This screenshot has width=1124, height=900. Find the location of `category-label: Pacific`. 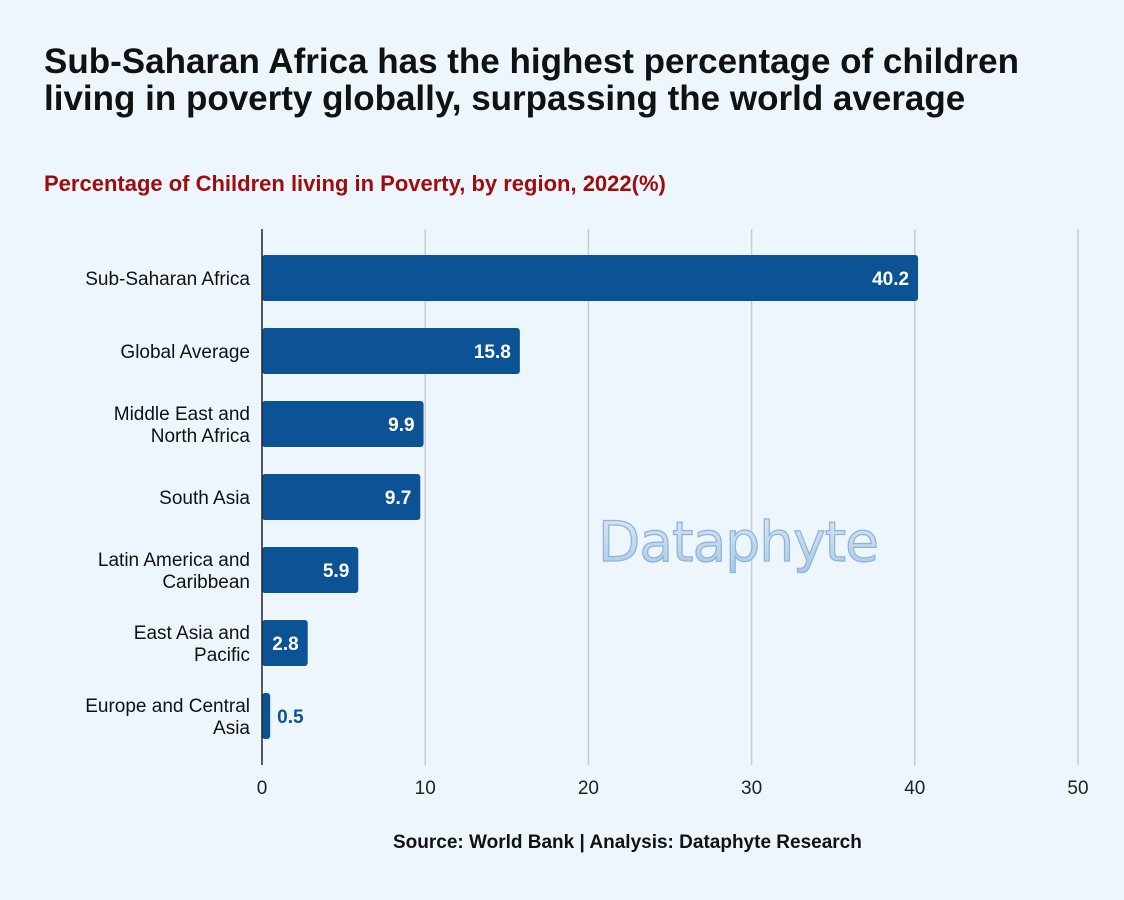

category-label: Pacific is located at coordinates (222, 655).